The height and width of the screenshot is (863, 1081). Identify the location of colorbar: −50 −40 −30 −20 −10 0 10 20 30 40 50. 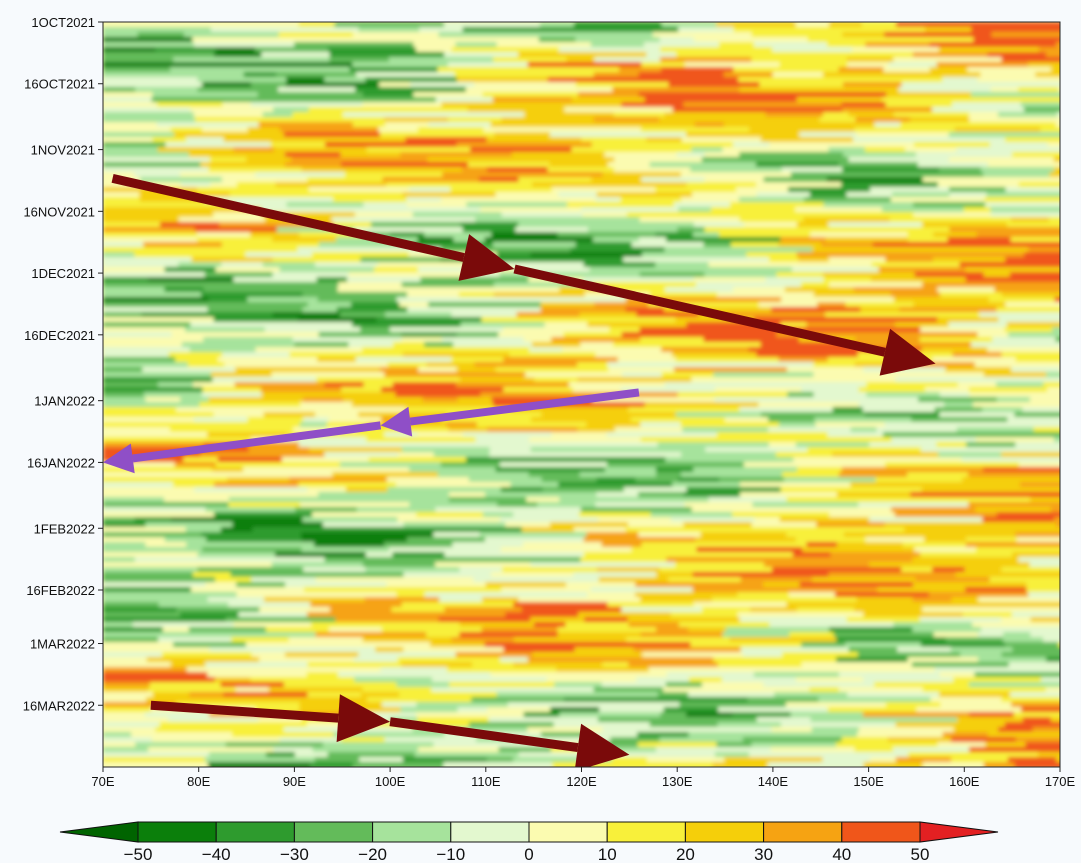
(529, 842).